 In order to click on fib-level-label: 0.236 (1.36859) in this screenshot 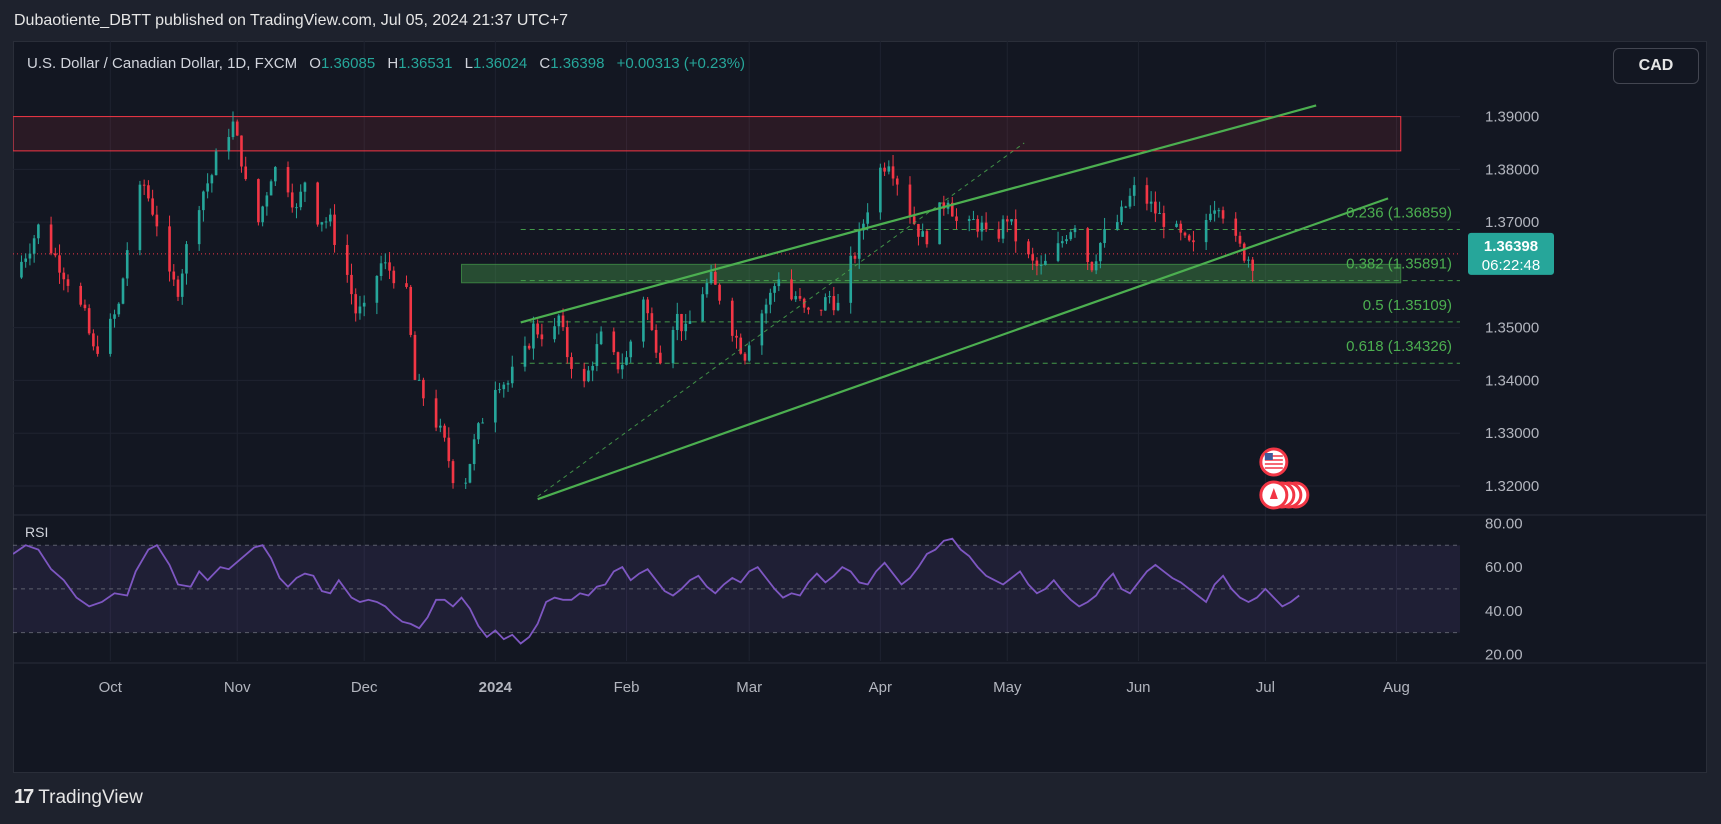, I will do `click(1399, 213)`.